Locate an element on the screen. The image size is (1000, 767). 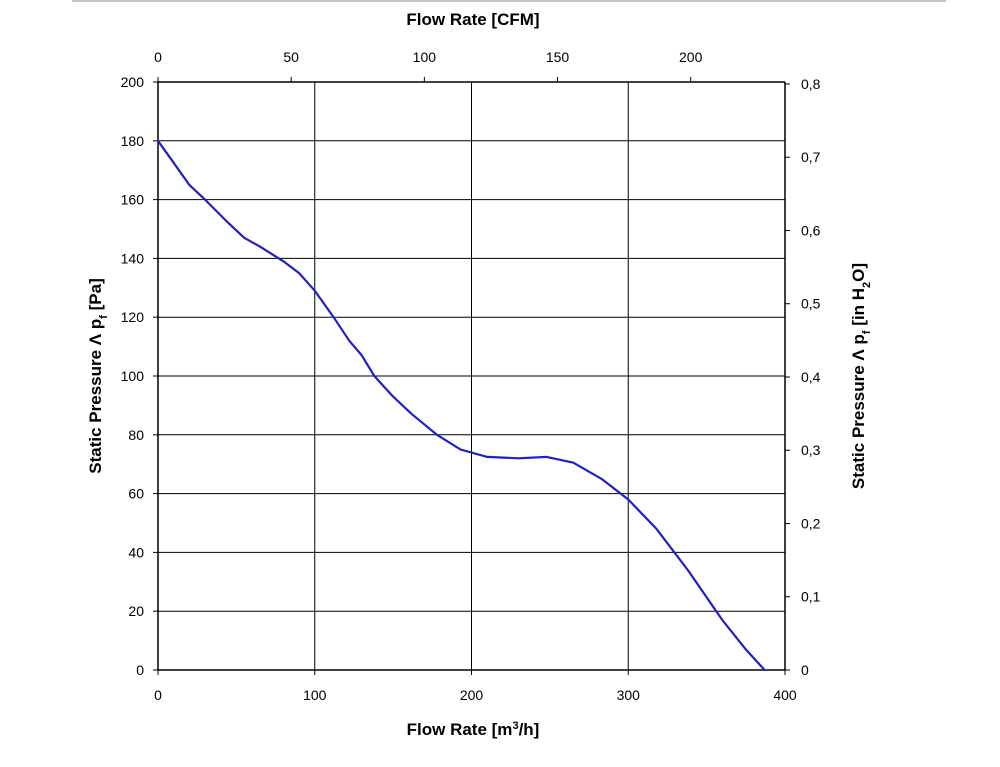
y-right-tick-label: 0,4 is located at coordinates (811, 377).